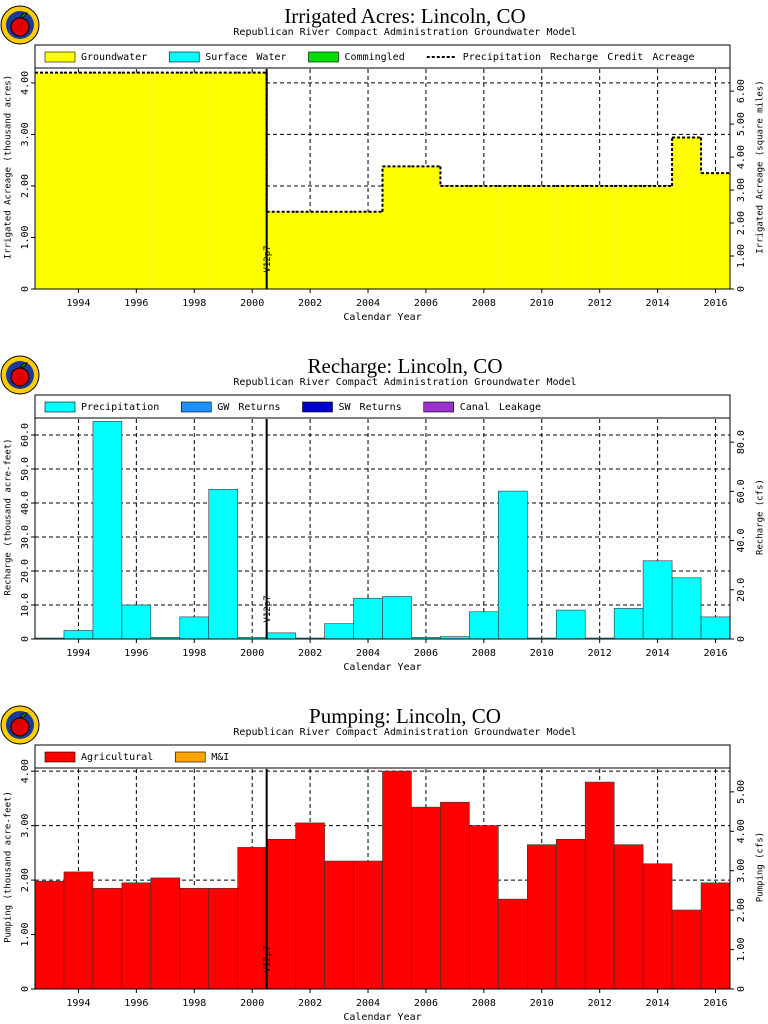  What do you see at coordinates (114, 57) in the screenshot?
I see `legend-label: Groundwater` at bounding box center [114, 57].